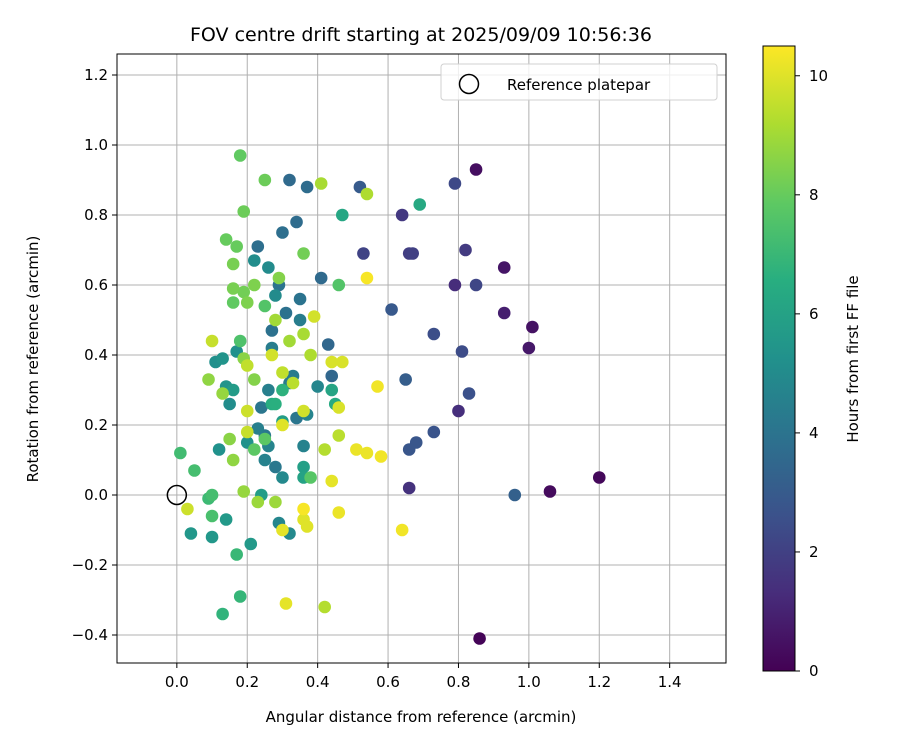 This screenshot has width=900, height=754. I want to click on x-tick-label: 1.4, so click(670, 682).